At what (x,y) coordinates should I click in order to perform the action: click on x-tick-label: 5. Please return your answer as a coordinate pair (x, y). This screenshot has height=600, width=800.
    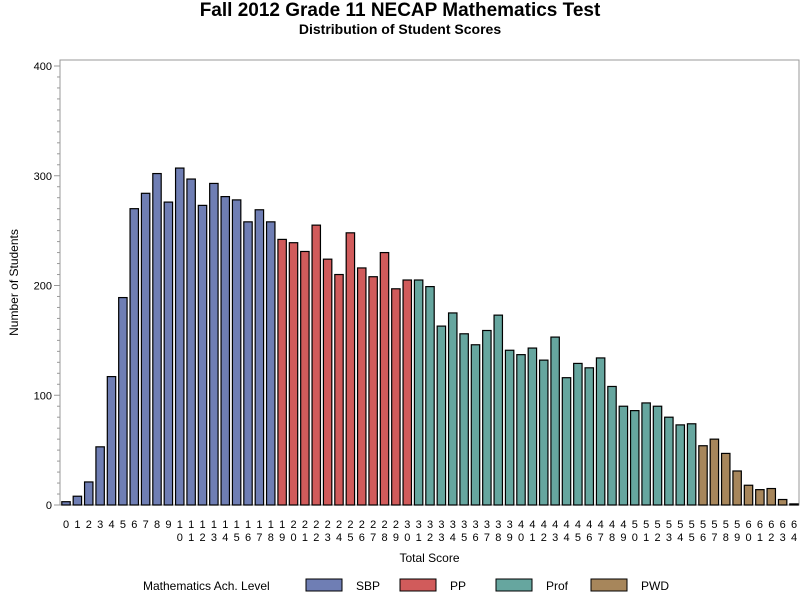
    Looking at the image, I should click on (123, 525).